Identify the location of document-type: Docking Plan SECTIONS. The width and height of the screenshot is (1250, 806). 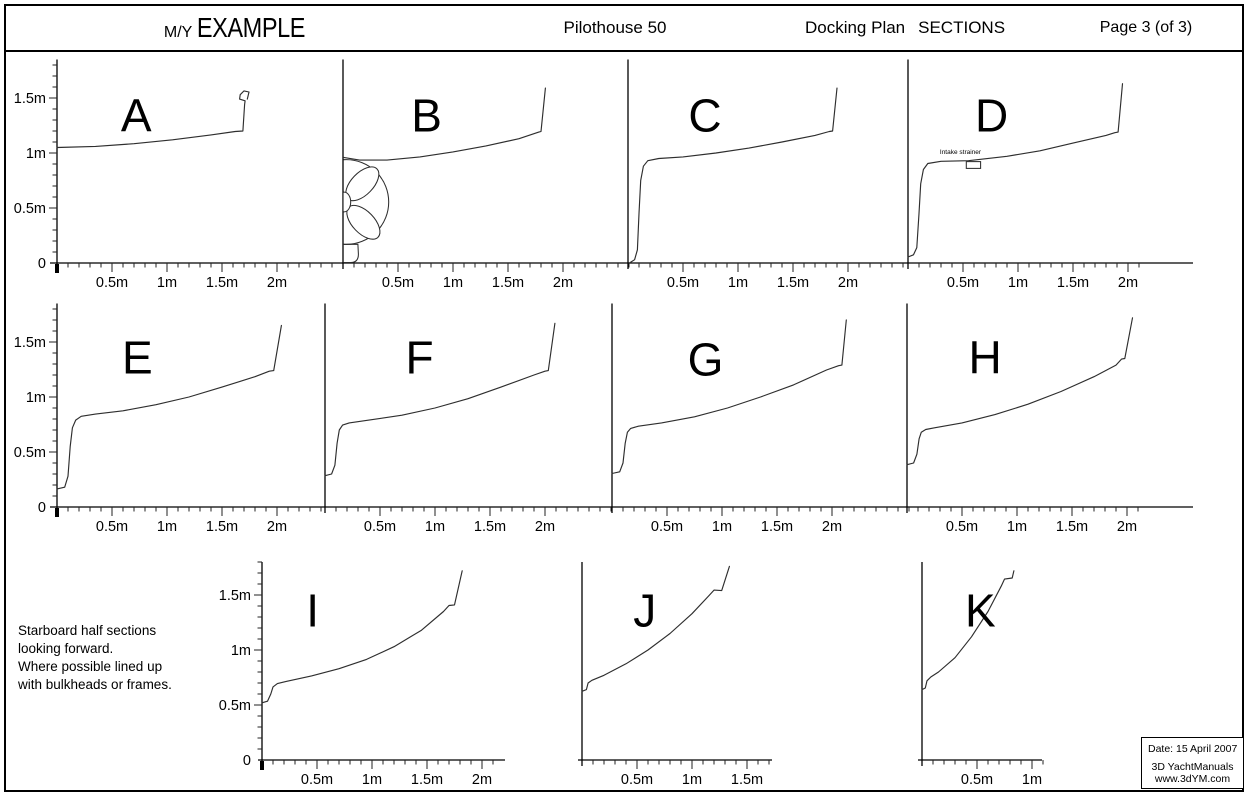
(905, 28).